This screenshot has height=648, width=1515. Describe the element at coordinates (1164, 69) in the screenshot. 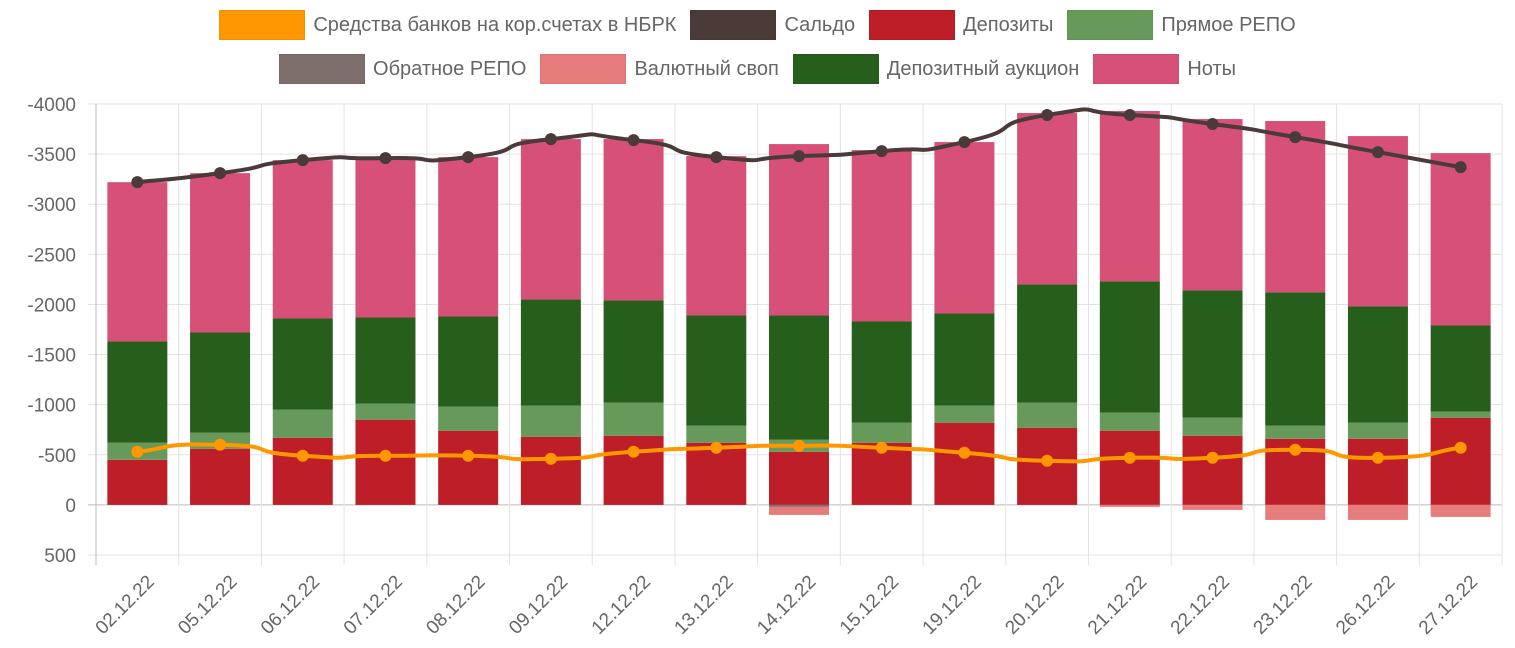

I see `legend-item: Ноты` at that location.